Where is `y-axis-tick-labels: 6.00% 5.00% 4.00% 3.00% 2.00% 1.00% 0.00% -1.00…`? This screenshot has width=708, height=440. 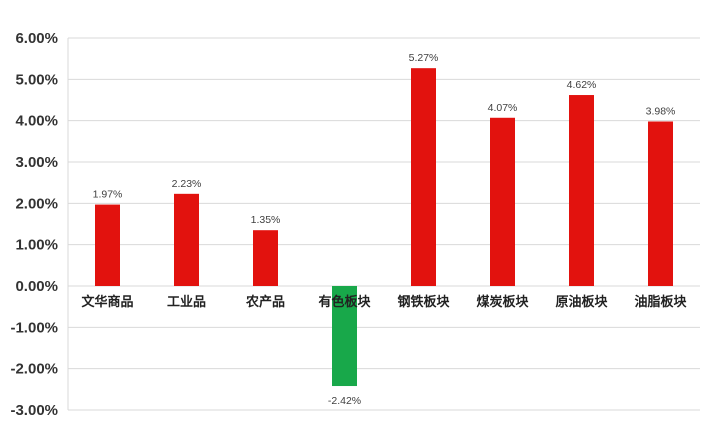 y-axis-tick-labels: 6.00% 5.00% 4.00% 3.00% 2.00% 1.00% 0.00% -1.00… is located at coordinates (34, 224).